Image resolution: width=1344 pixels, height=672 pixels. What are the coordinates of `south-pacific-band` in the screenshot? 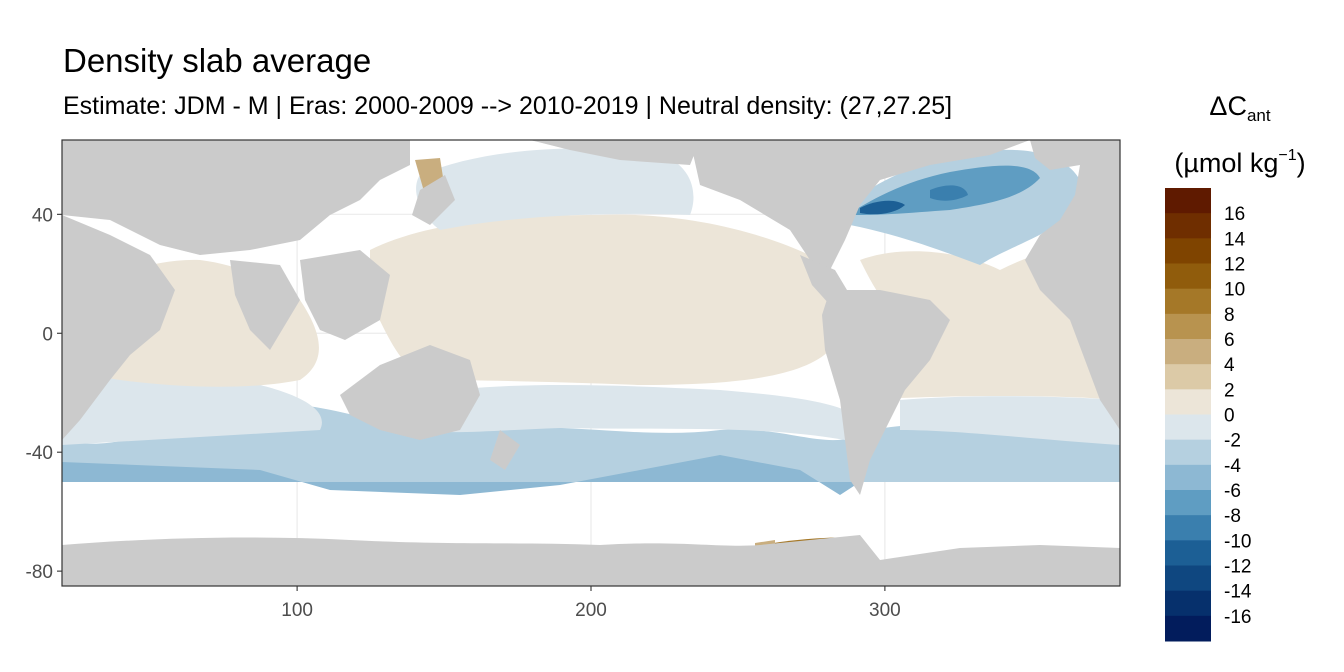 It's located at (632, 412).